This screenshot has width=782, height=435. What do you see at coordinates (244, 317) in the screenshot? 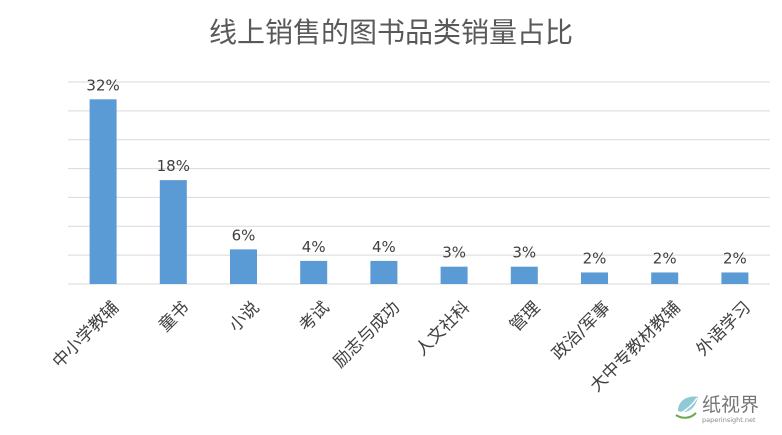
I see `x-tick-label: 小说` at bounding box center [244, 317].